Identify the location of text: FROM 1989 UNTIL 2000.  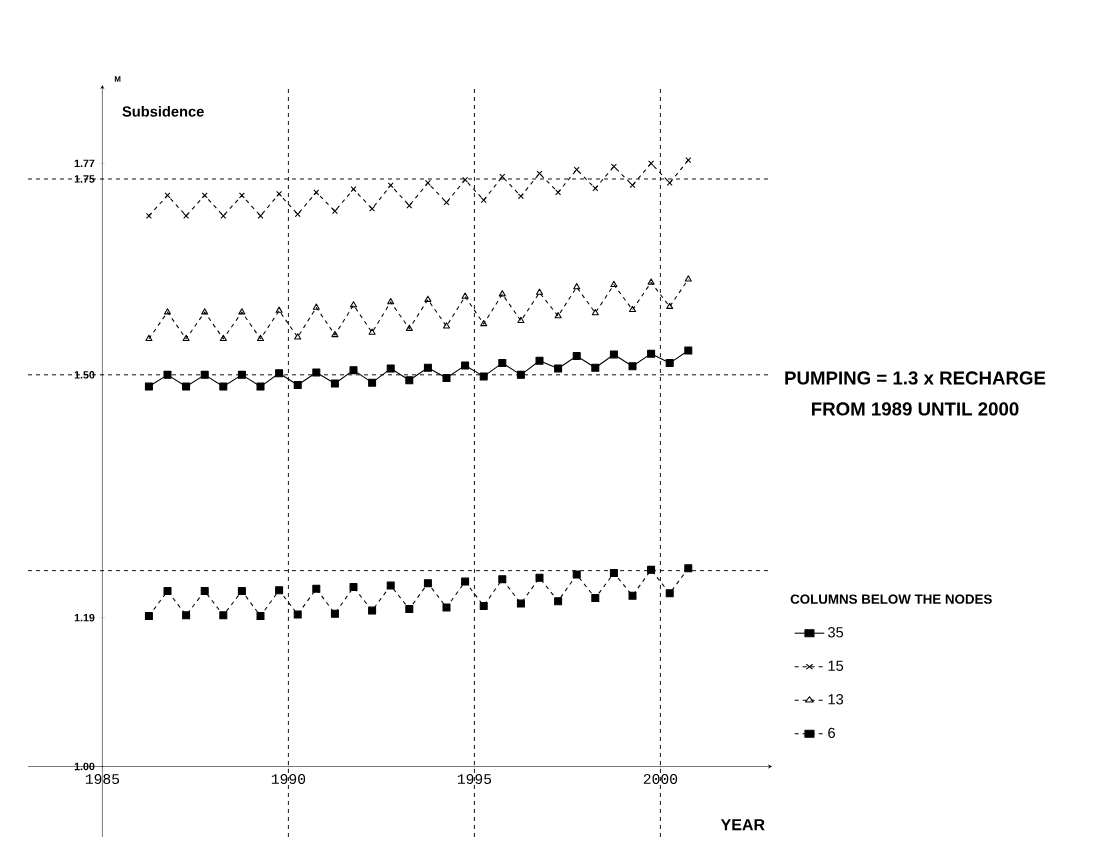
(915, 409).